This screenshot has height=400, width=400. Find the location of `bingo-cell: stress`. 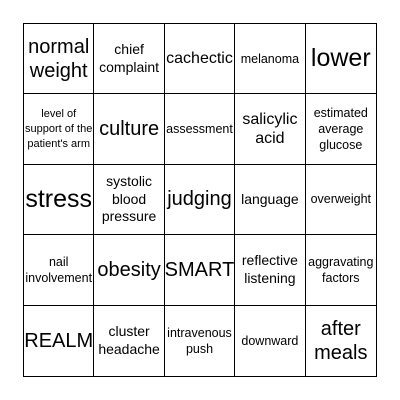

bingo-cell: stress is located at coordinates (59, 200).